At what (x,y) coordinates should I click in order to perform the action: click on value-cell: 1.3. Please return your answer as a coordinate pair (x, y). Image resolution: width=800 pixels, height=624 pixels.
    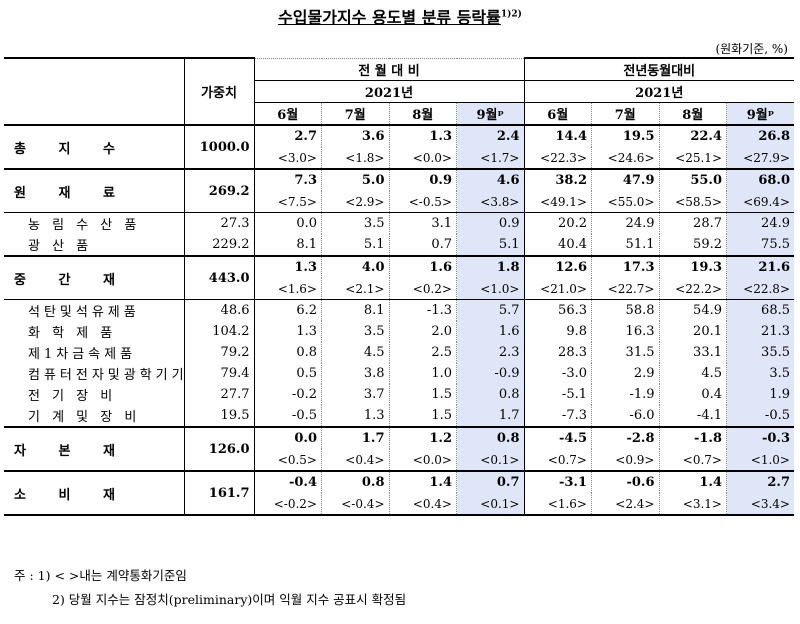
    Looking at the image, I should click on (422, 135).